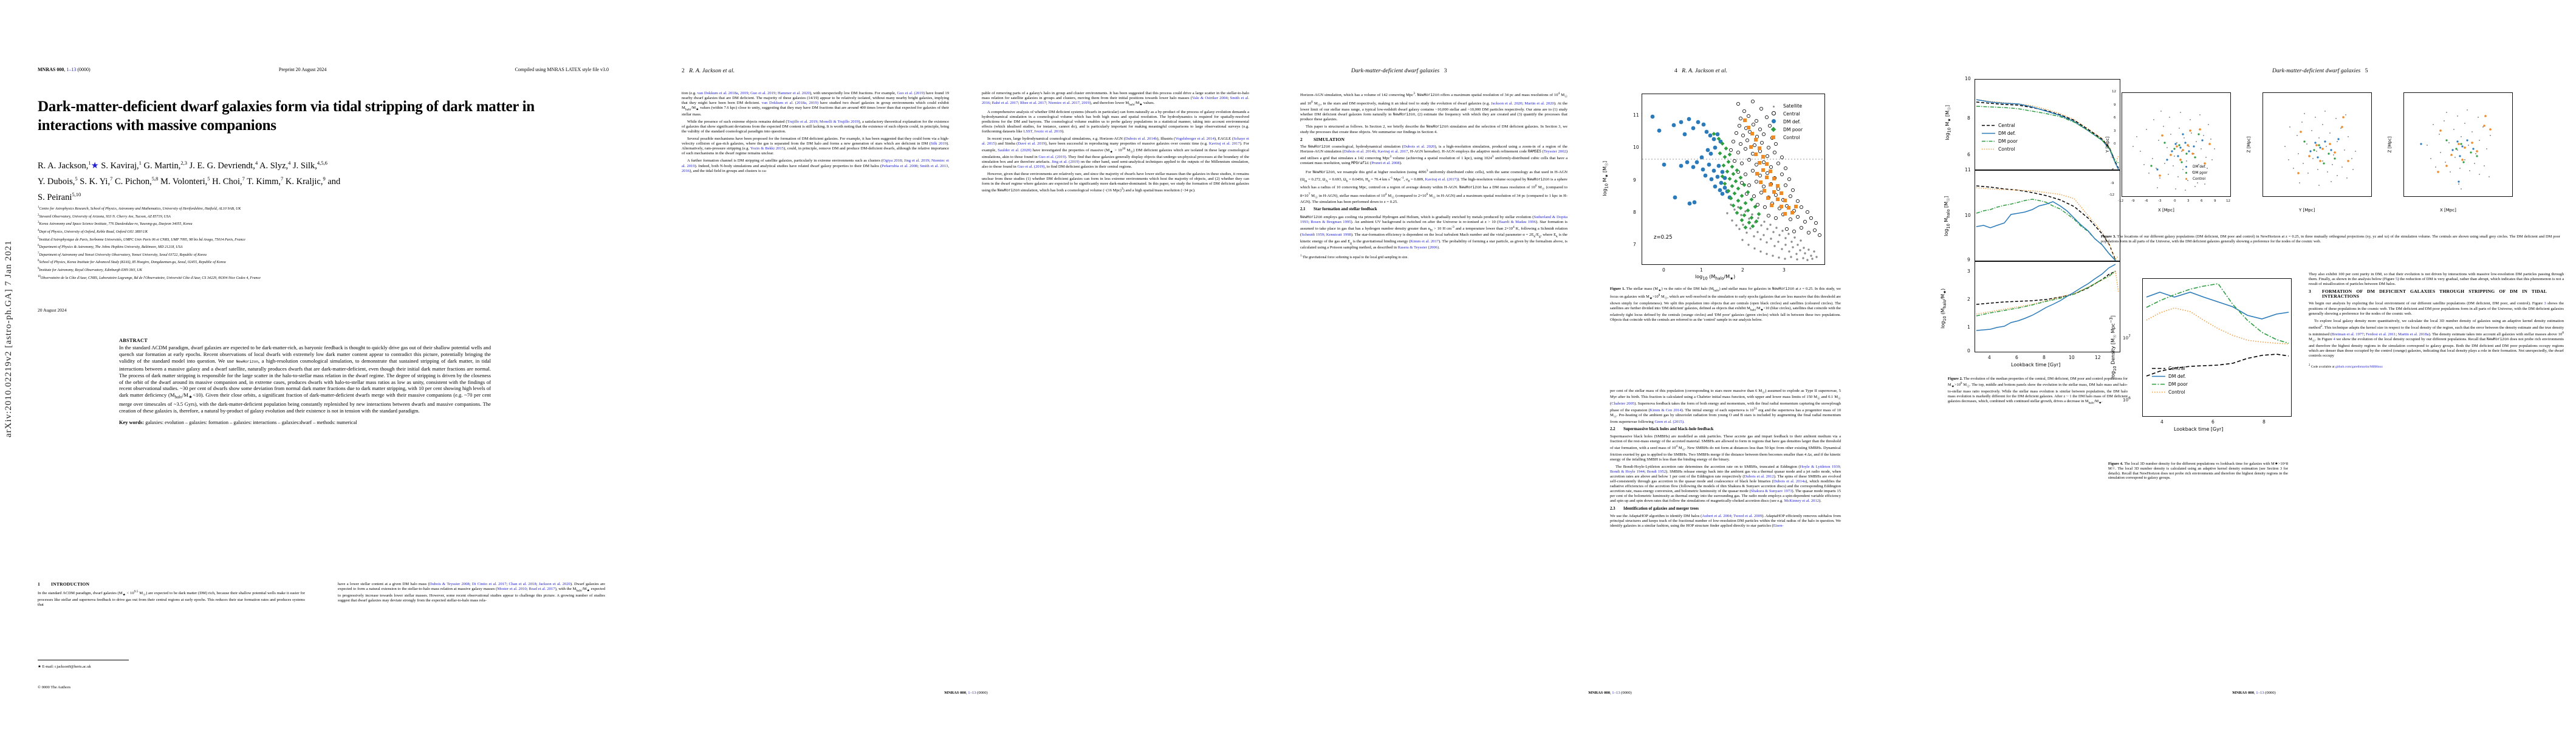  What do you see at coordinates (1338, 210) in the screenshot?
I see `subsection-heading-2-1: 2.1 Star formation and stellar feedback` at bounding box center [1338, 210].